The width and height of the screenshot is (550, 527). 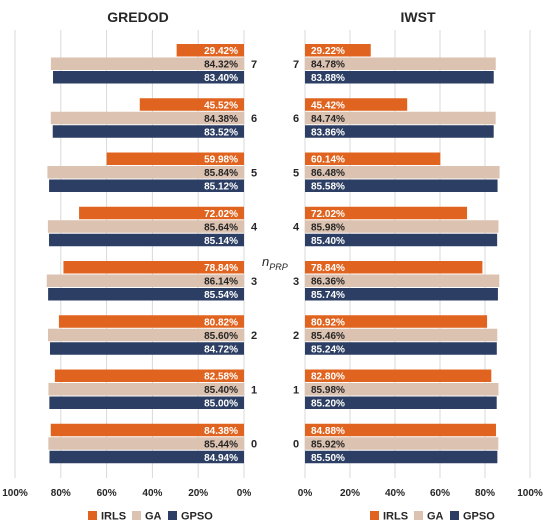 I want to click on gredod-legend-swatch-irls, so click(x=92, y=515).